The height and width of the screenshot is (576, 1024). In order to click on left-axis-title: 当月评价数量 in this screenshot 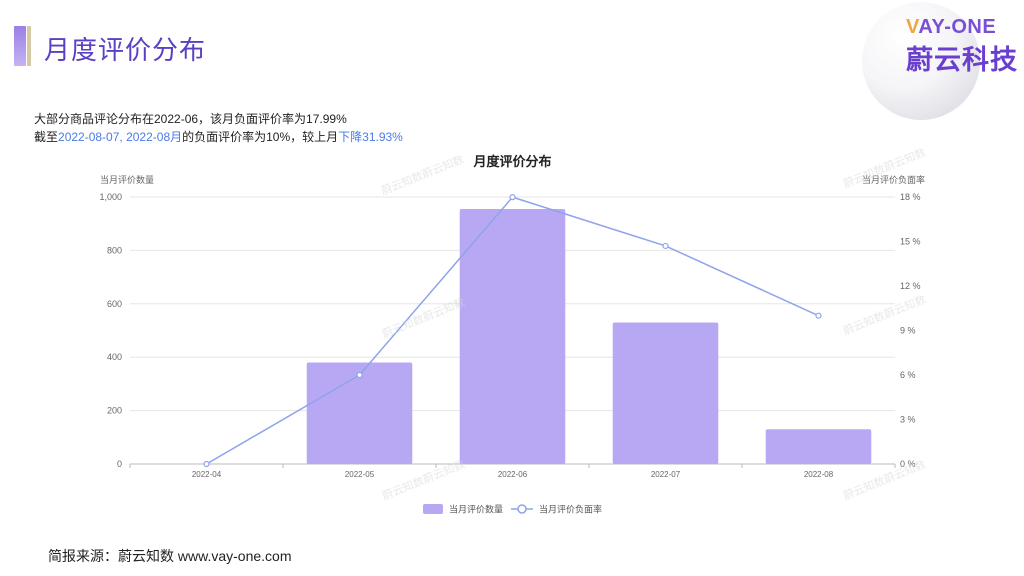, I will do `click(127, 179)`.